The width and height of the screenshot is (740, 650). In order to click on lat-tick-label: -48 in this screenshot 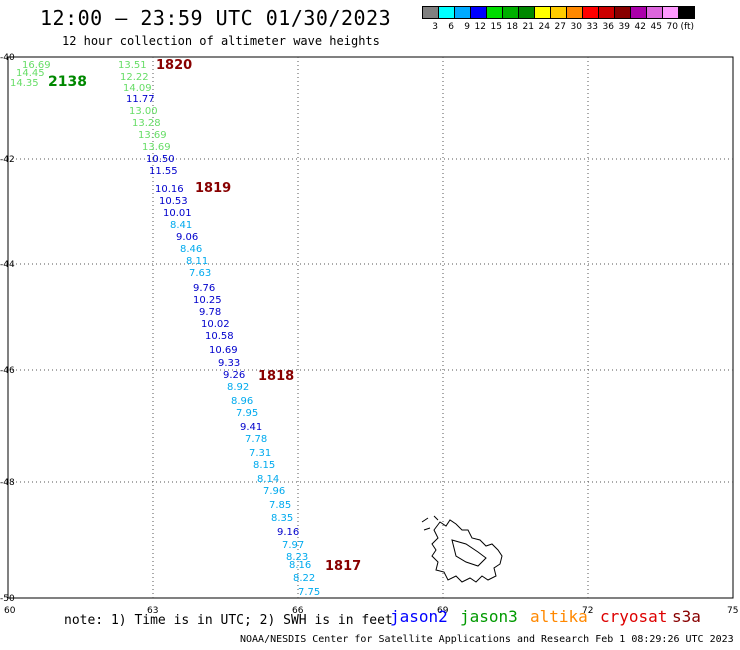, I will do `click(7, 483)`.